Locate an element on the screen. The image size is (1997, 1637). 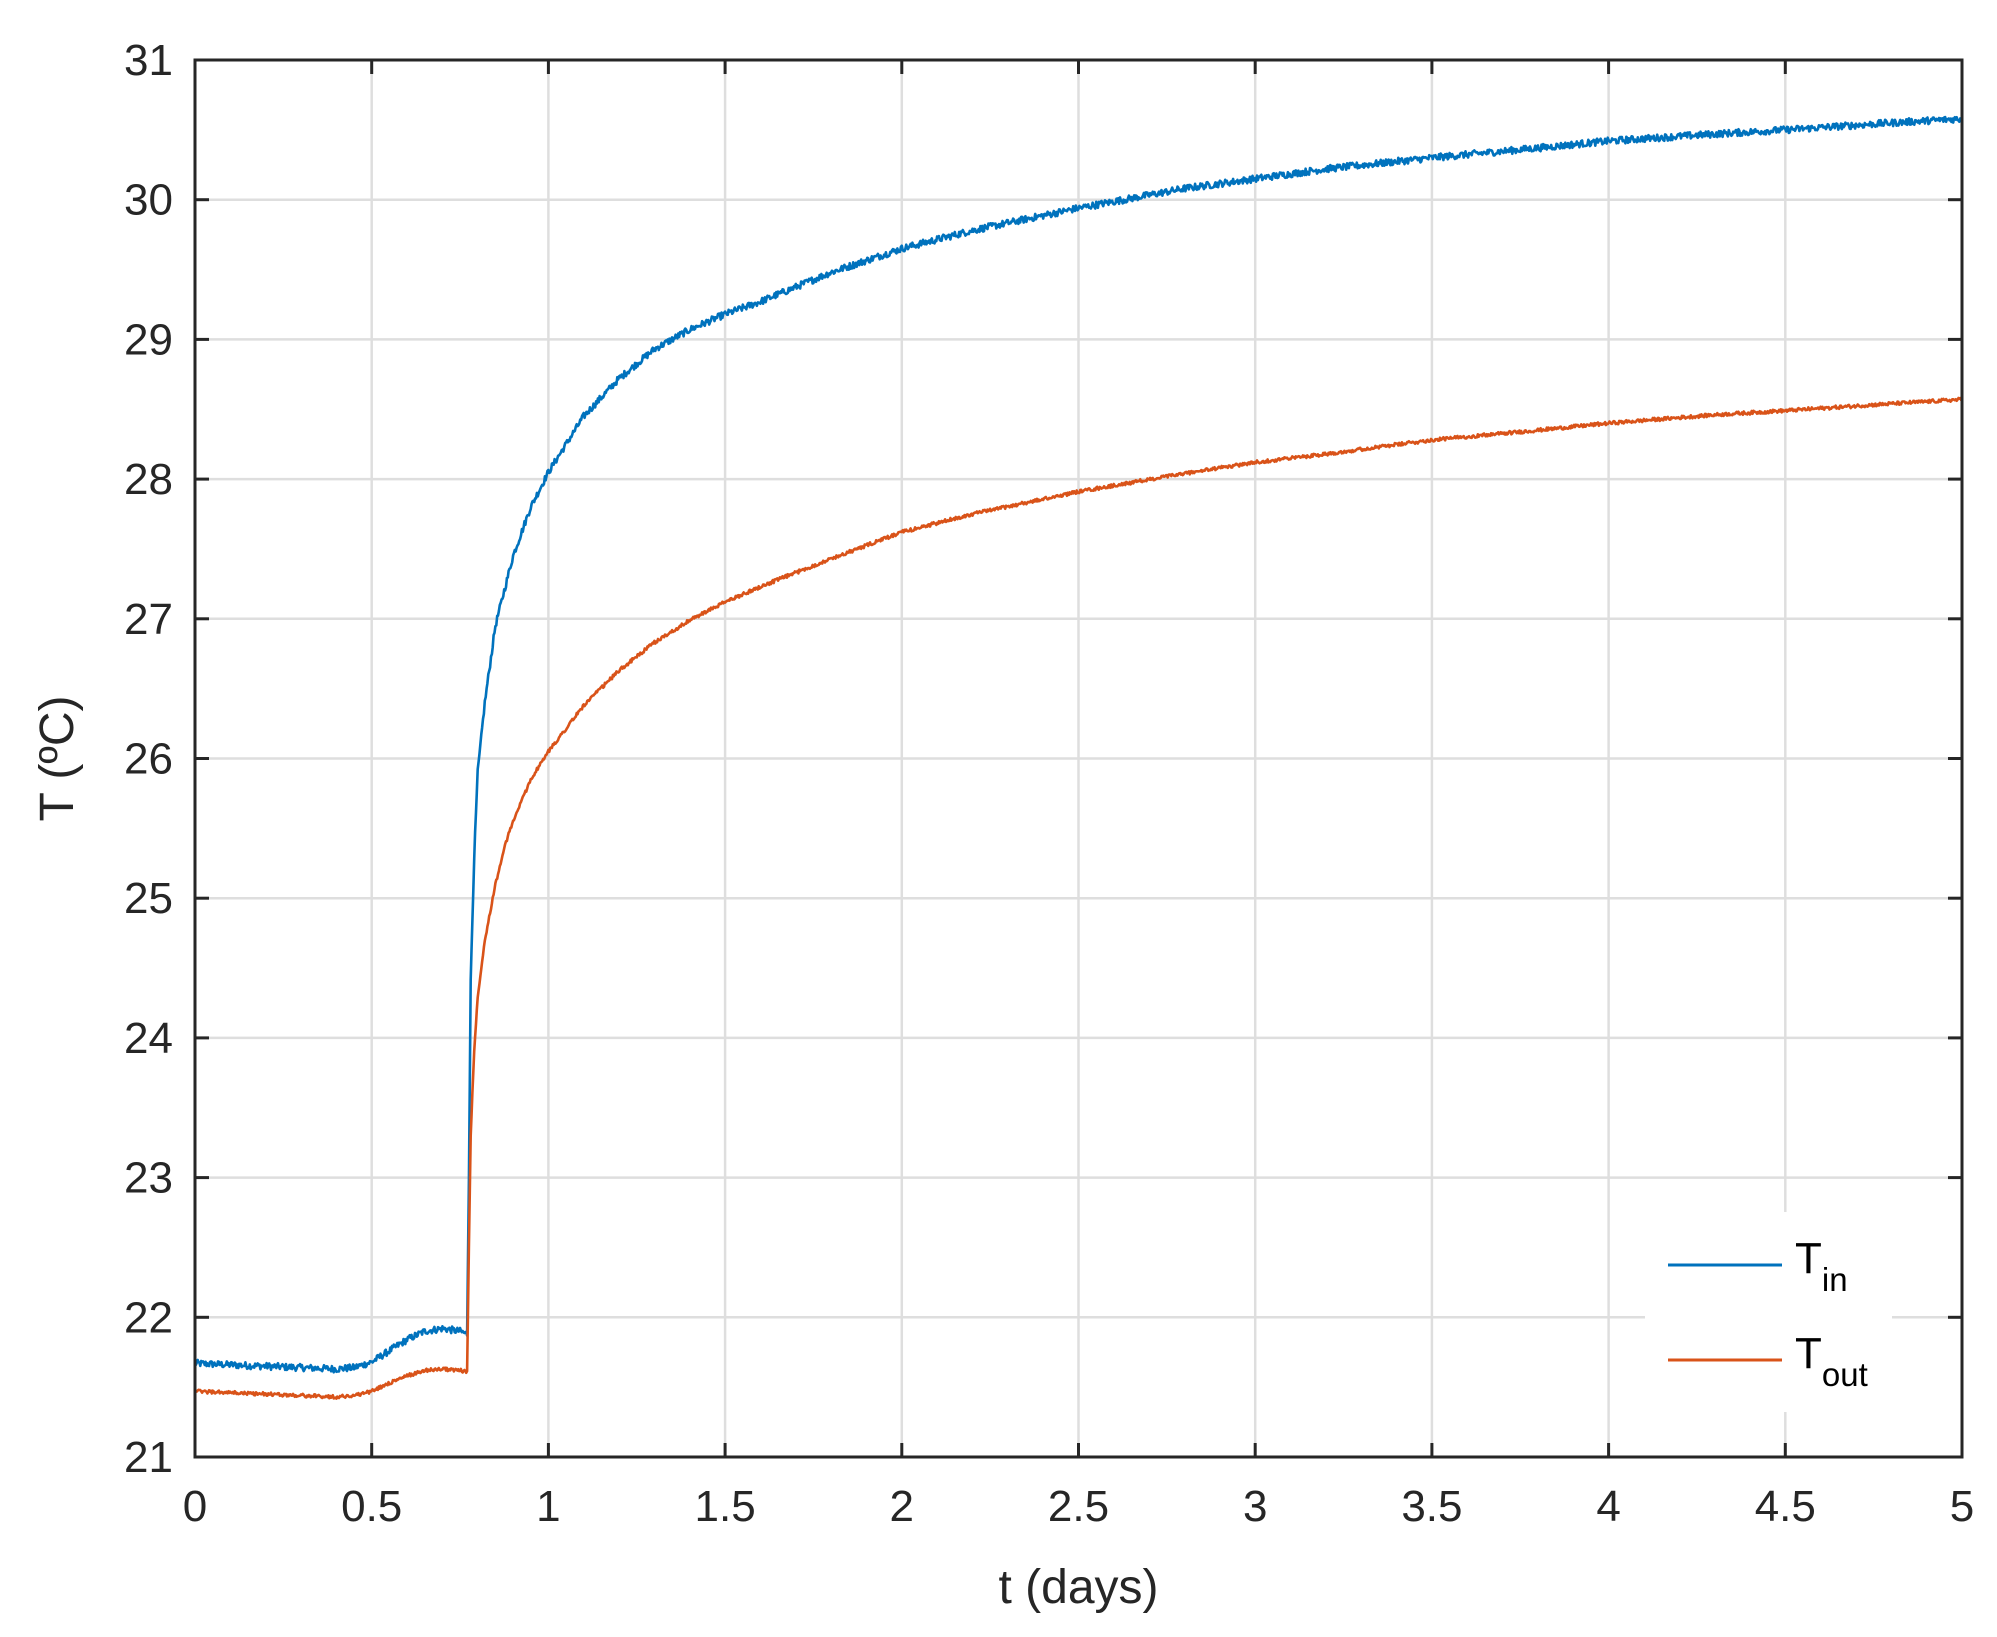
x-axis-label: t (days) is located at coordinates (1078, 1587).